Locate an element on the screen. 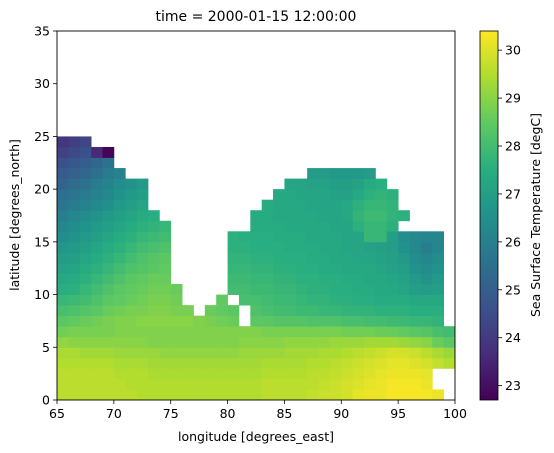  colorbar-tick-label: 24 is located at coordinates (513, 337).